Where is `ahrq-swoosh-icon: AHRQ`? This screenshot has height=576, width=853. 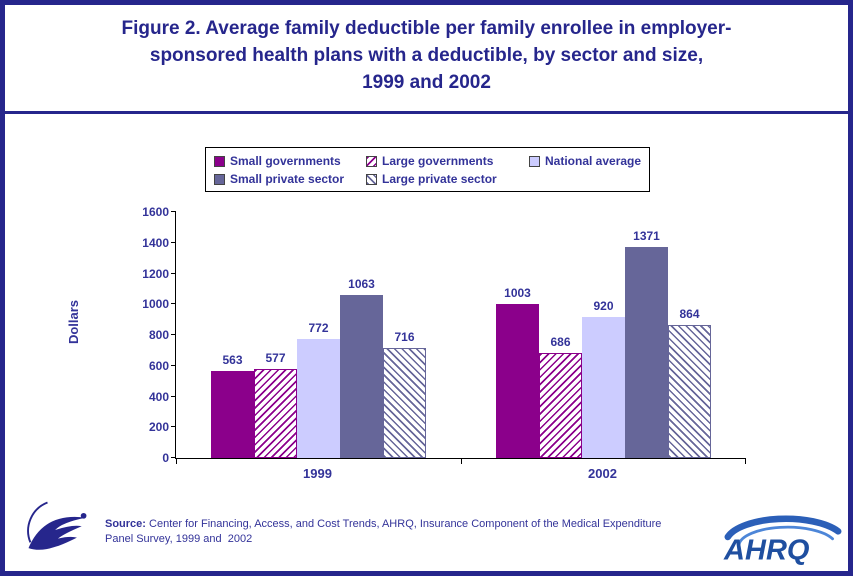
ahrq-swoosh-icon: AHRQ is located at coordinates (782, 540).